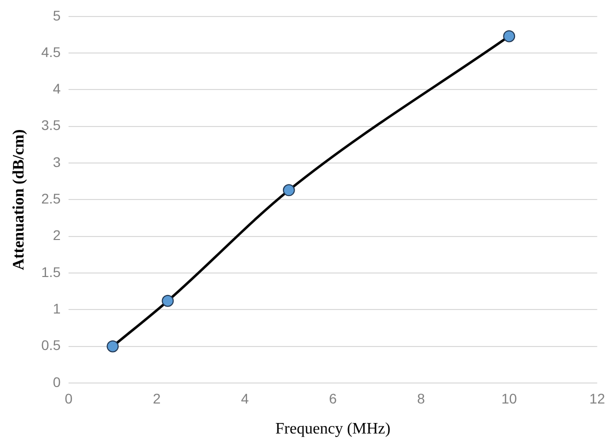 Image resolution: width=613 pixels, height=447 pixels. Describe the element at coordinates (51, 52) in the screenshot. I see `y-tick-label: 4.5` at that location.